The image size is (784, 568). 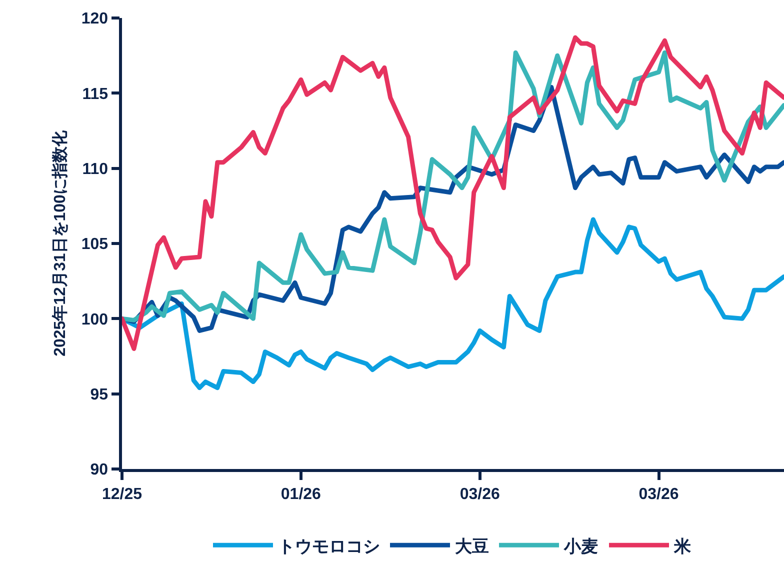 I want to click on y-tick-label: 90, so click(x=99, y=470).